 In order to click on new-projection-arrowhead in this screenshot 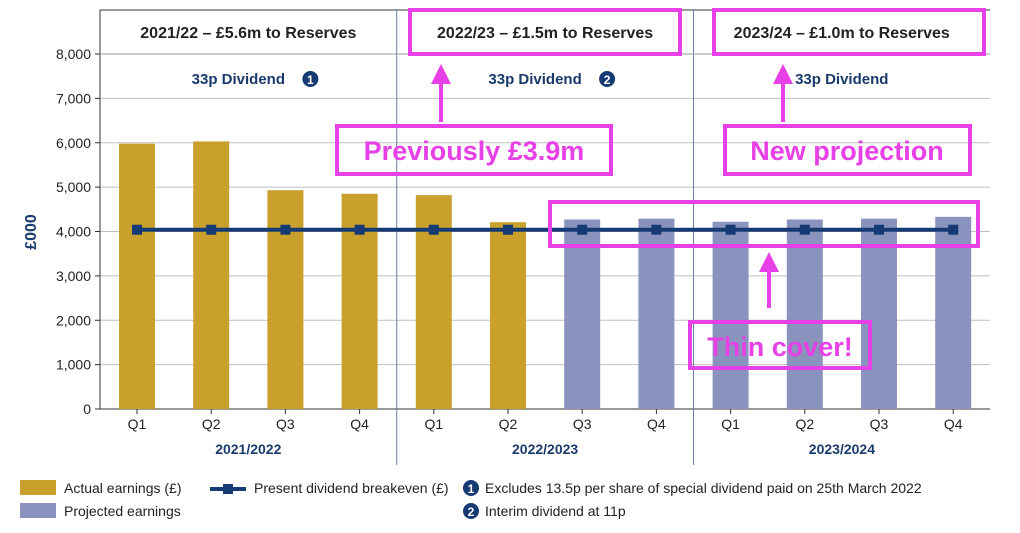, I will do `click(783, 74)`.